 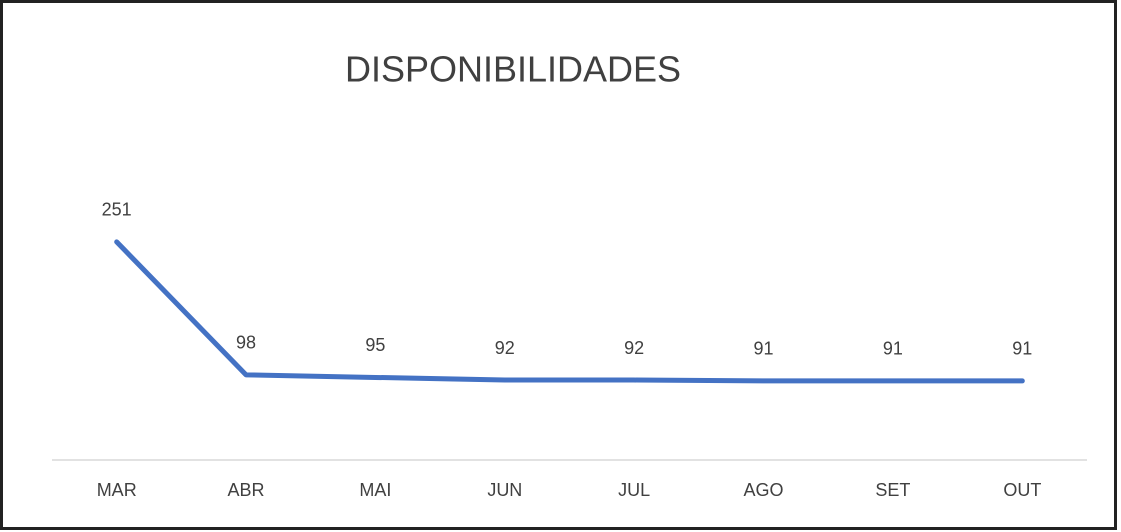 I want to click on data-label: 95, so click(x=375, y=345).